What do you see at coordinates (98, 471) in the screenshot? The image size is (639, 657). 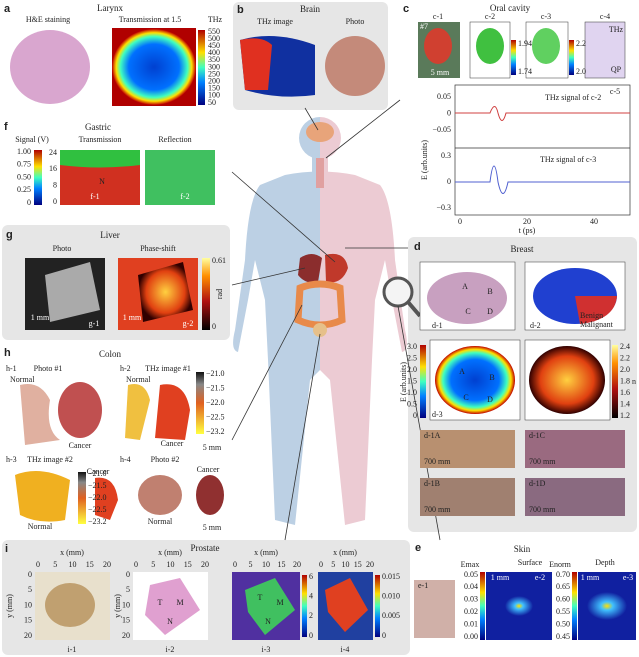 I see `label: Cancer` at bounding box center [98, 471].